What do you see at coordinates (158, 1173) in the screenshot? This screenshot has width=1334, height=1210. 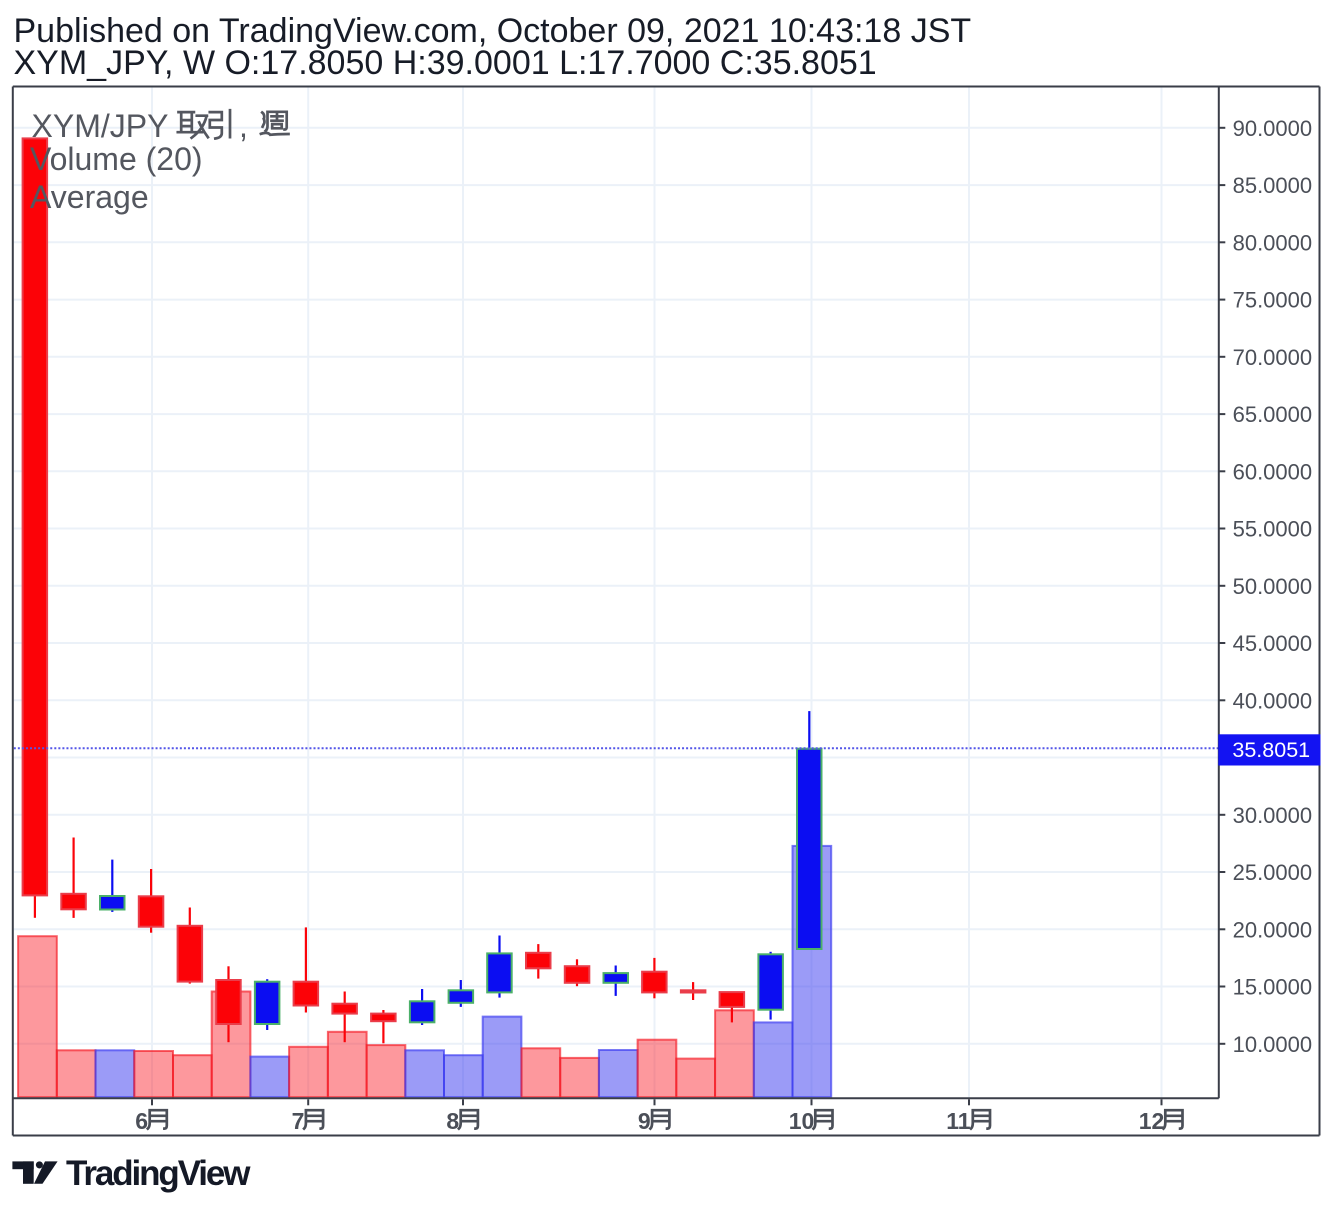 I see `svg-text: TradingView` at bounding box center [158, 1173].